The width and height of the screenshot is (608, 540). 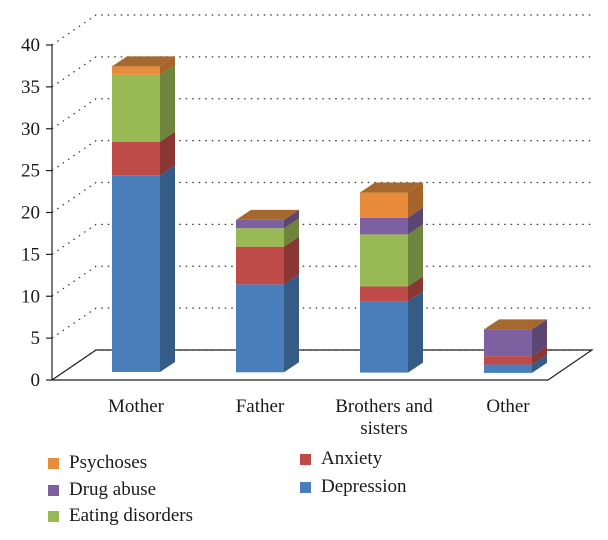 I want to click on bar-brothers-and-sisters-psychoses, so click(x=391, y=200).